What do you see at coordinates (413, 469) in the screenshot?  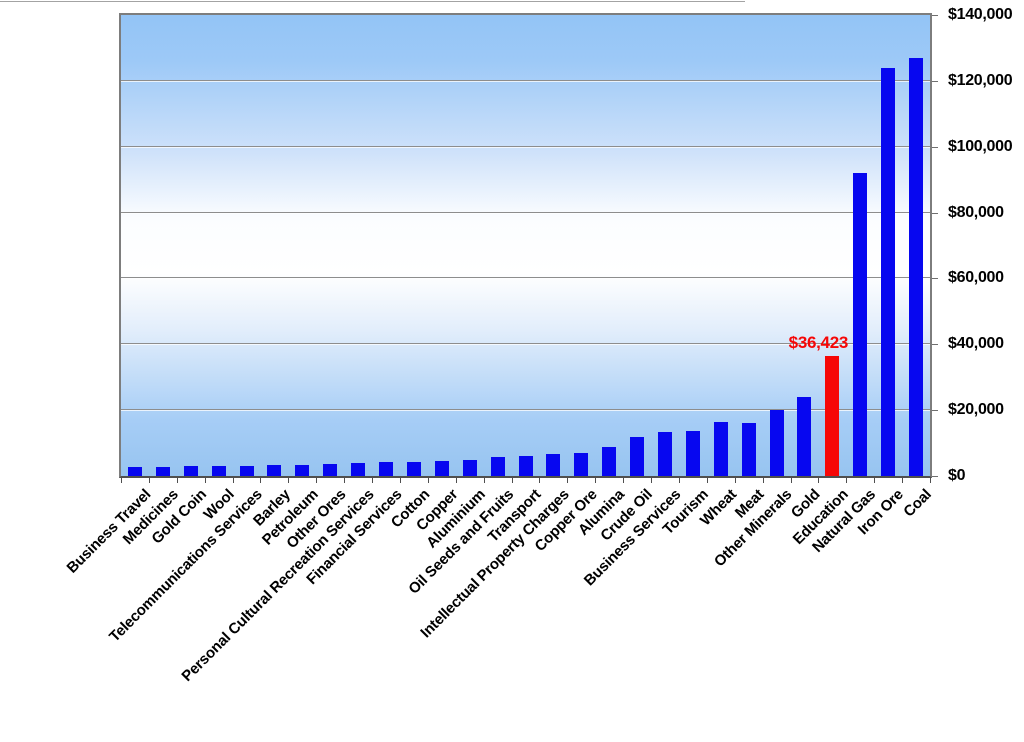 I see `bar-cotton` at bounding box center [413, 469].